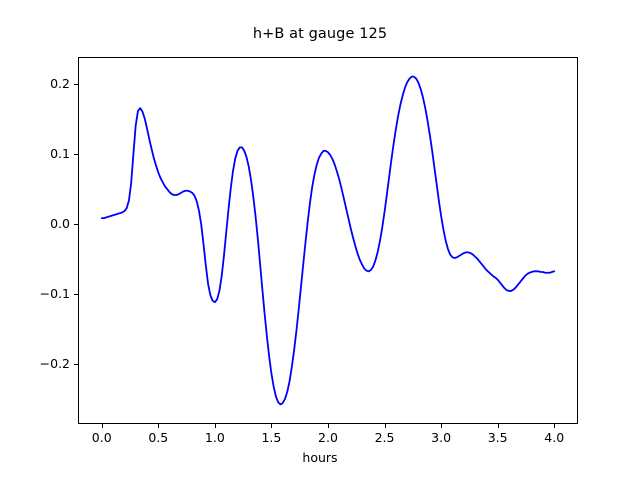 The height and width of the screenshot is (480, 640). Describe the element at coordinates (497, 437) in the screenshot. I see `x-tick-label: 3.5` at that location.